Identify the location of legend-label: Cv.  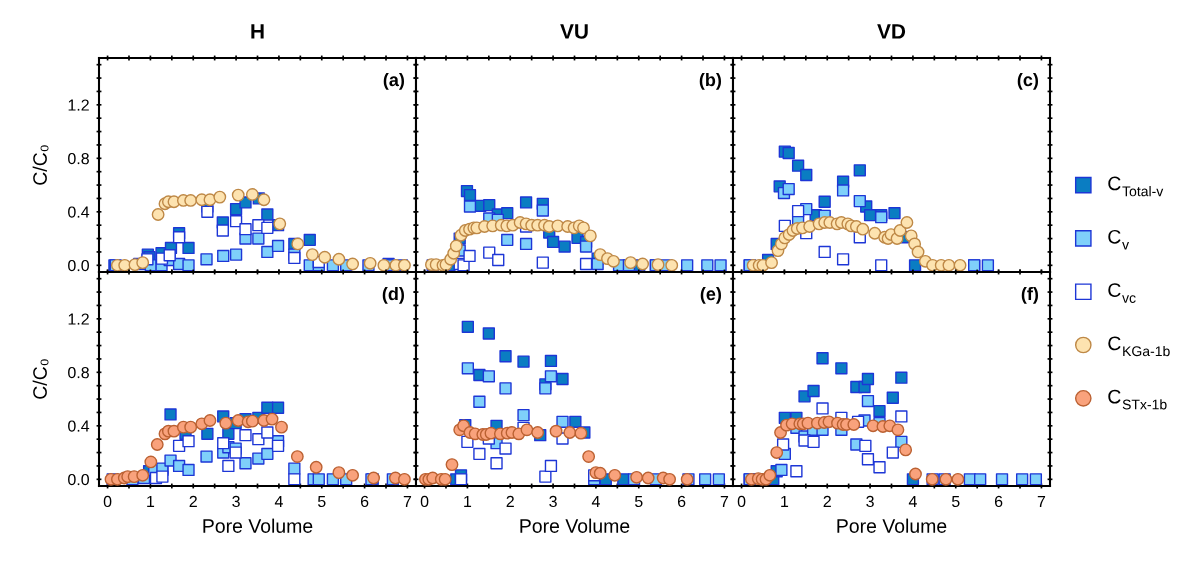
(1119, 239).